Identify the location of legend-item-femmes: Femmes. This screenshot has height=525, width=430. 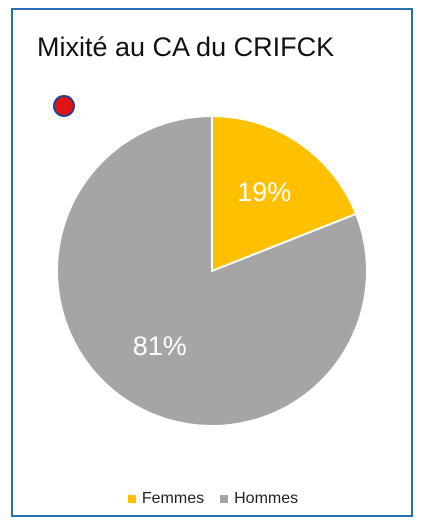
(166, 499).